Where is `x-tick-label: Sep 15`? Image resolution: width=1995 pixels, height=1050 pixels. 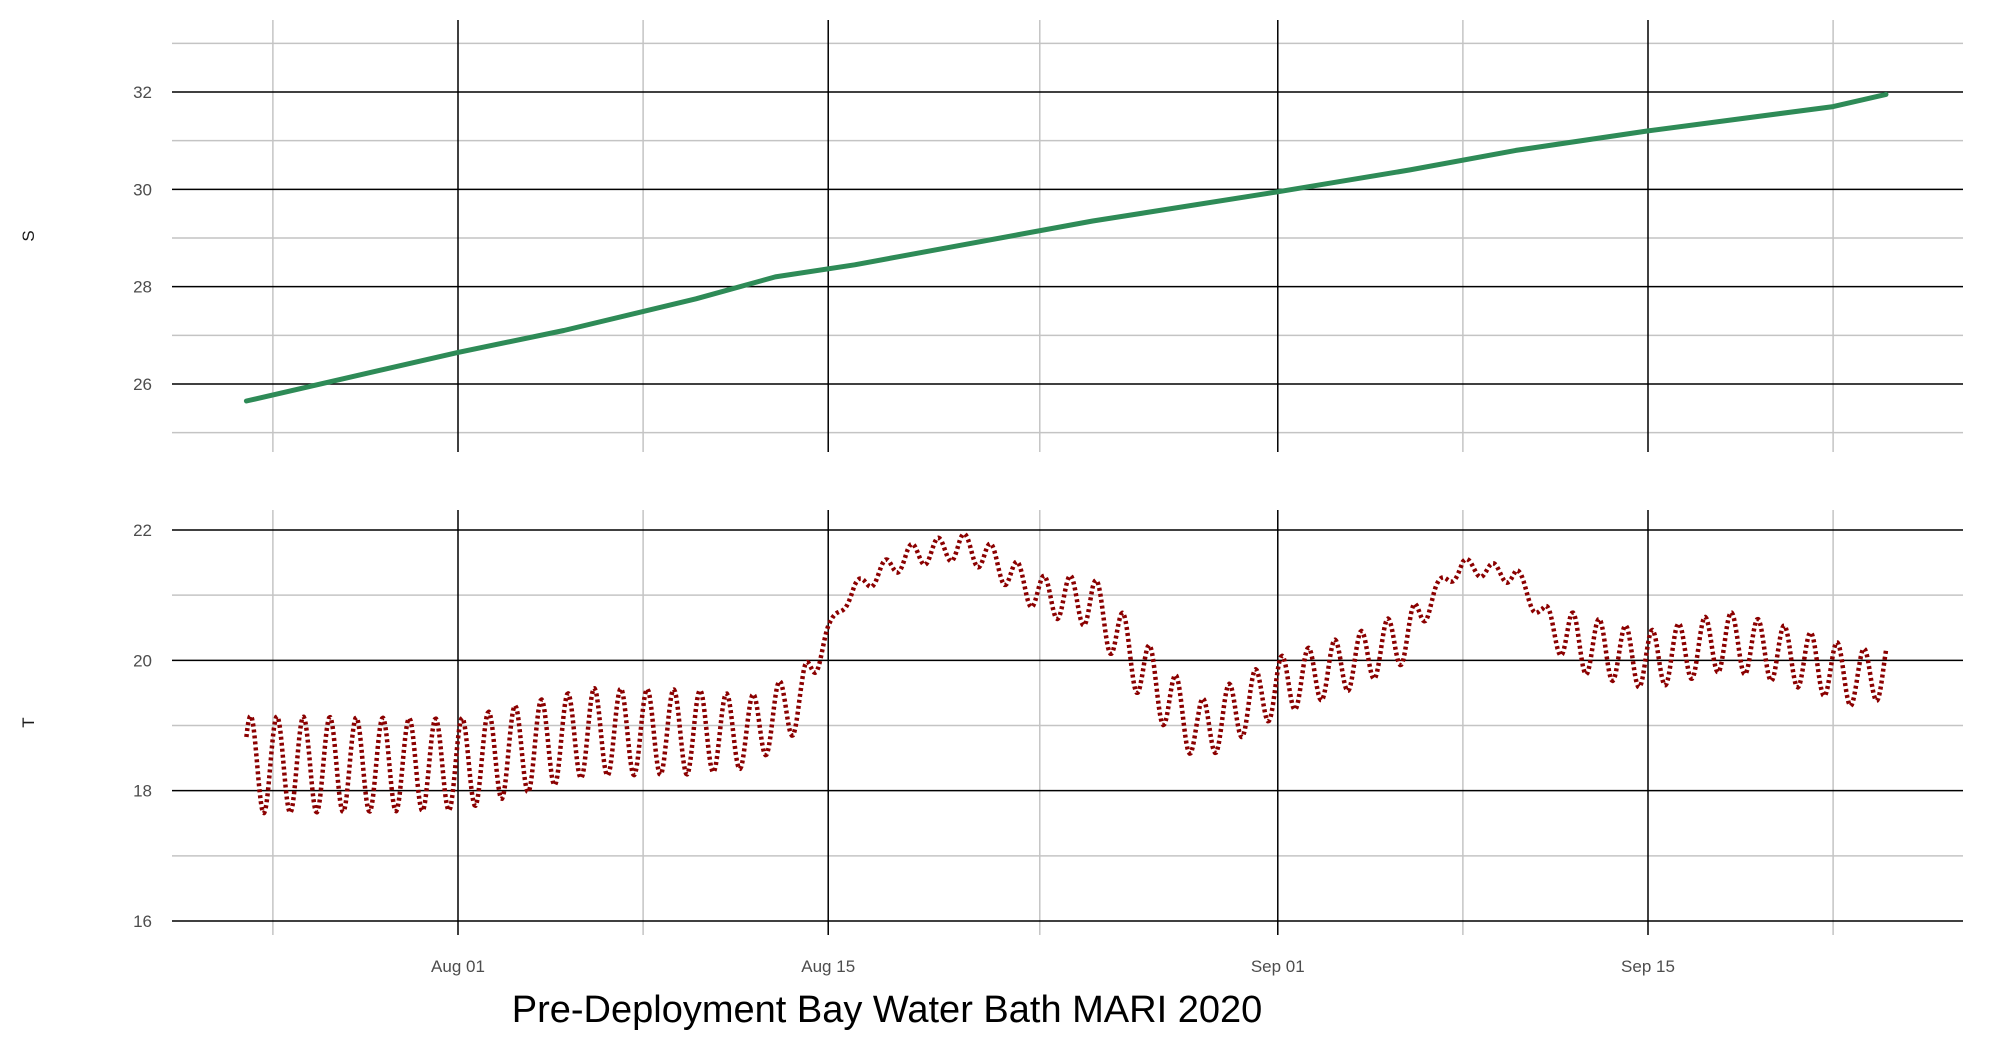 x-tick-label: Sep 15 is located at coordinates (1648, 966).